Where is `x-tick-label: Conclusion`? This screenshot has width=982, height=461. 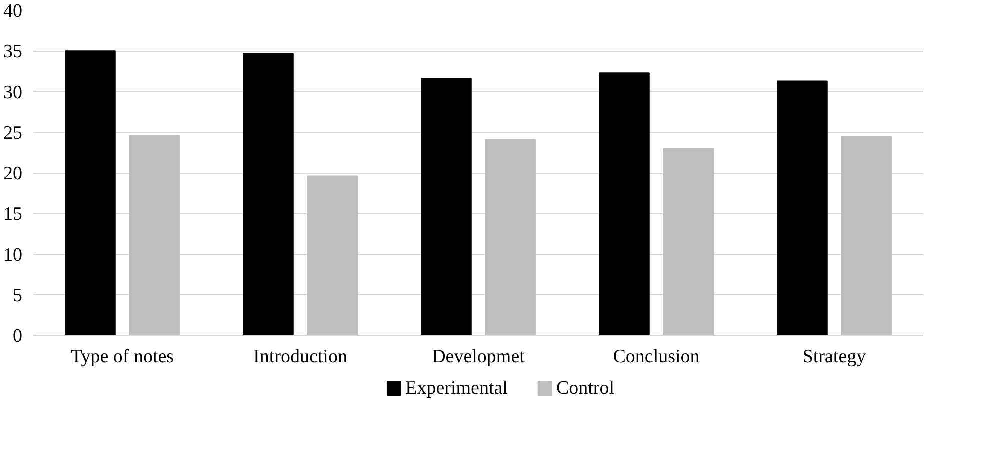
x-tick-label: Conclusion is located at coordinates (656, 357).